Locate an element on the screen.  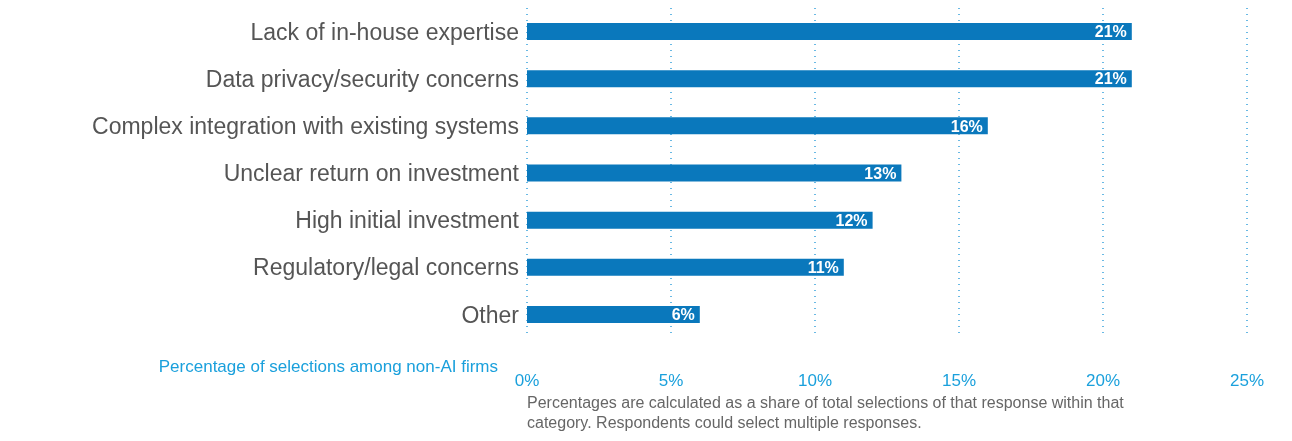
y-tick-label: Unclear return on investment is located at coordinates (371, 173).